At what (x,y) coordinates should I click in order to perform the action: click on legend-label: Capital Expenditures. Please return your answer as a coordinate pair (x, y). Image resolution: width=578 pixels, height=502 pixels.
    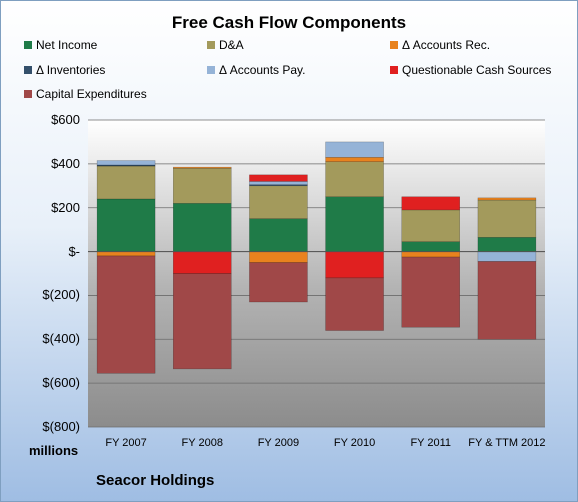
    Looking at the image, I should click on (91, 94).